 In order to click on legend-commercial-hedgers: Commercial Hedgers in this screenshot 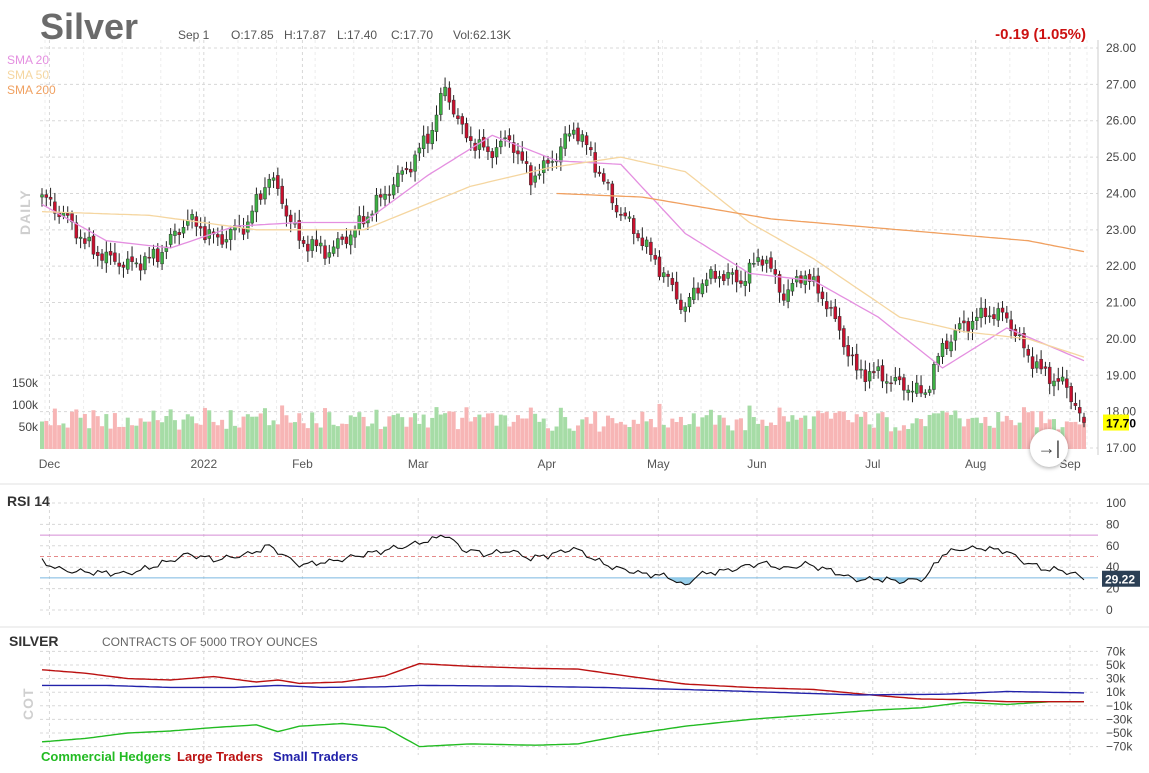, I will do `click(106, 756)`.